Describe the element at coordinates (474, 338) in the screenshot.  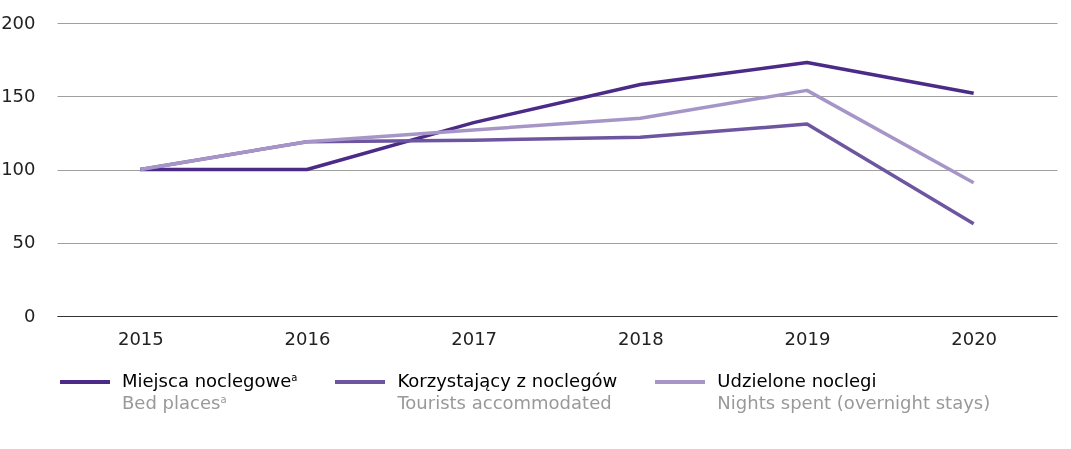
I see `x-tick-label: 2017` at that location.